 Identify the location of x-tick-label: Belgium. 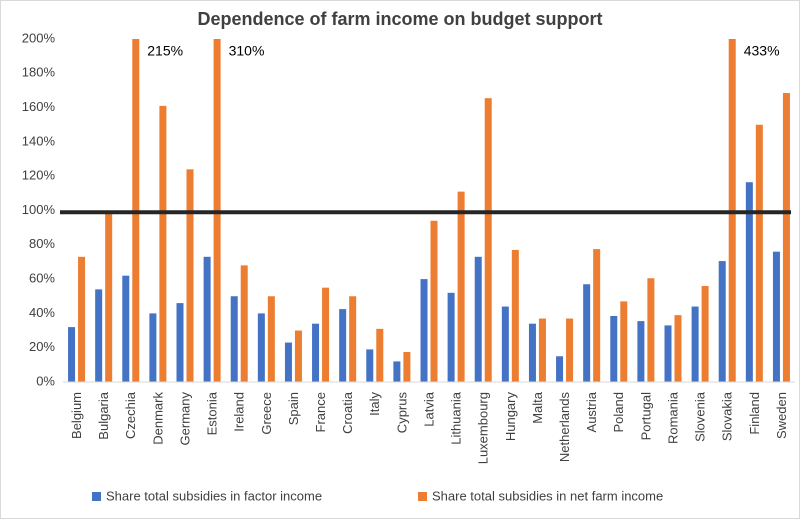
(76, 415).